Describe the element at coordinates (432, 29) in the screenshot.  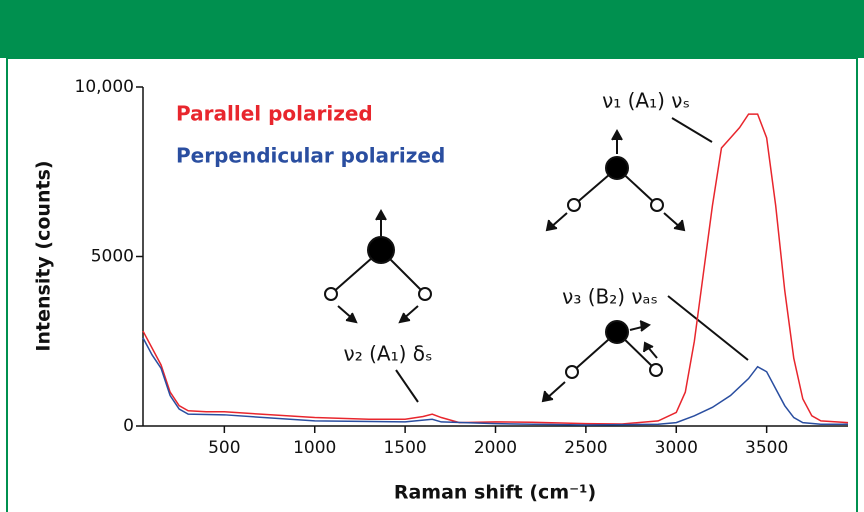
I see `header-bar` at that location.